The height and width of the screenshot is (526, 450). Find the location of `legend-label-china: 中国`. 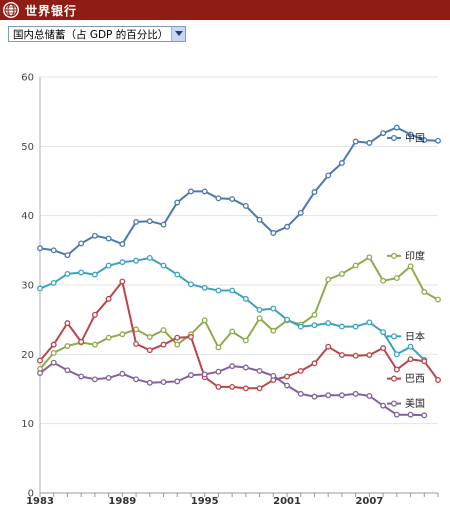

legend-label-china: 中国 is located at coordinates (415, 138).